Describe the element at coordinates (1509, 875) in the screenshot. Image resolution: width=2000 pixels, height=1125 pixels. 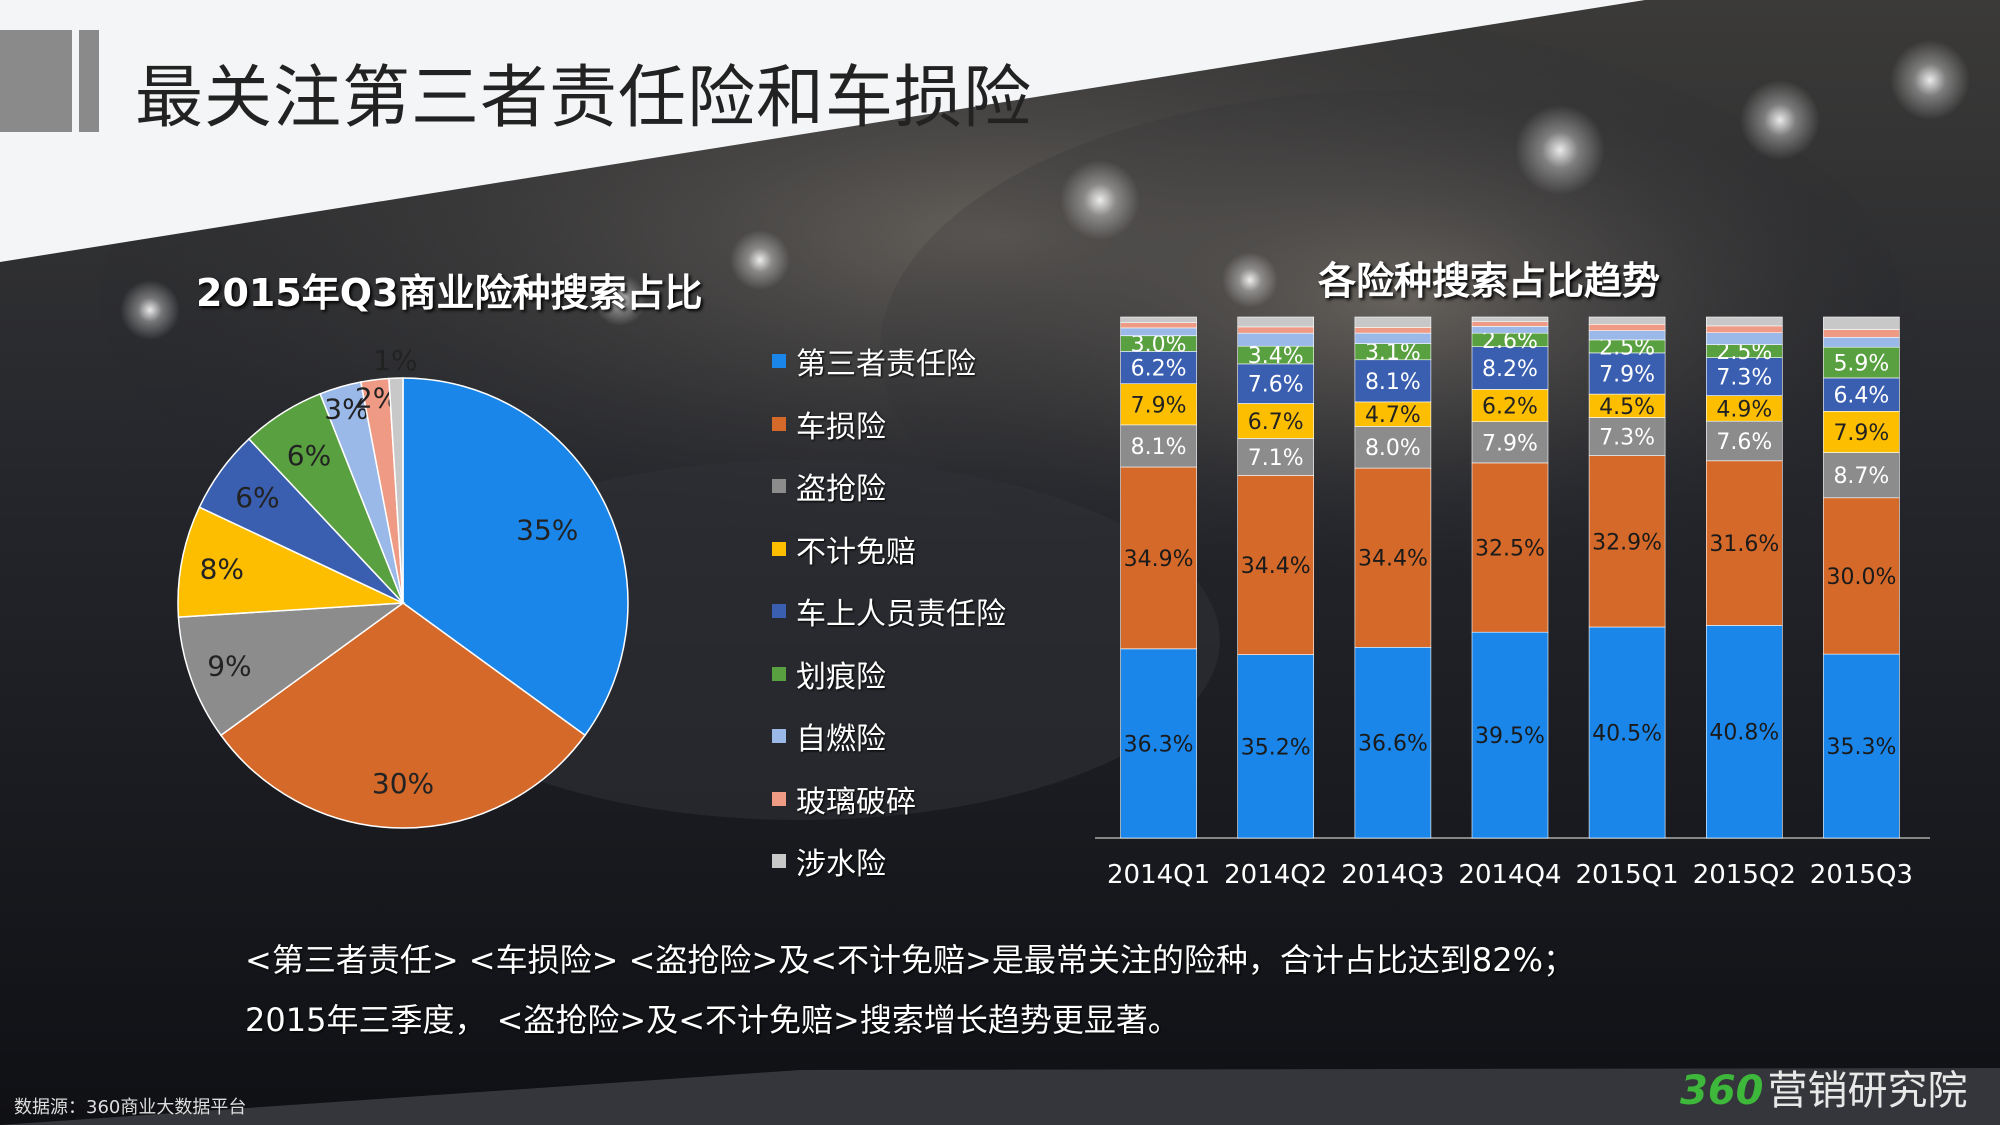
I see `x-tick-label: 2014Q4` at that location.